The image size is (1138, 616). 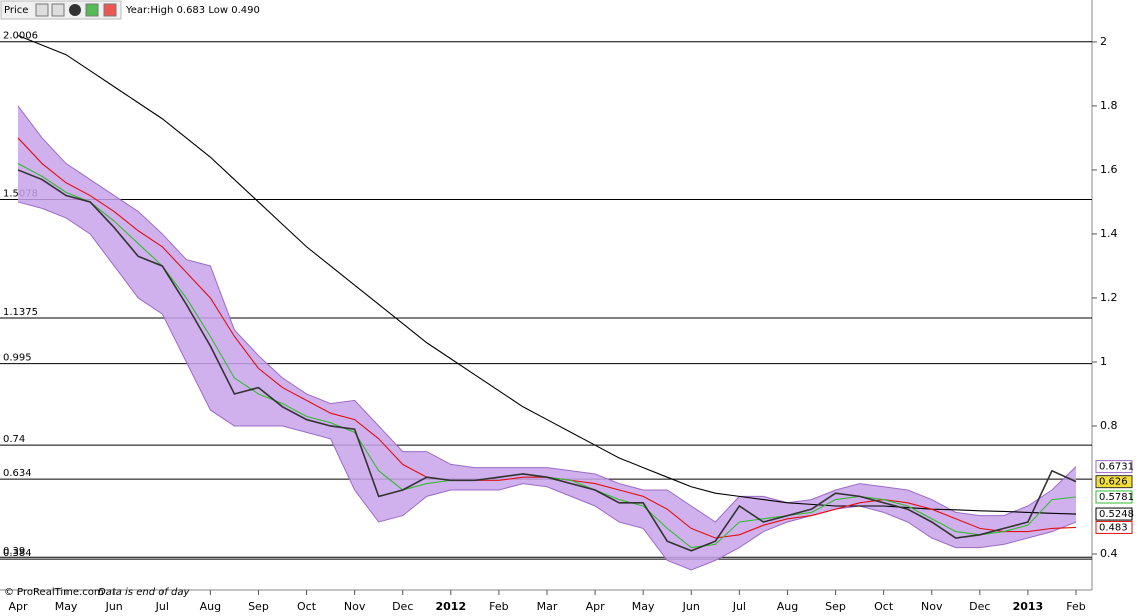 I want to click on last-value-label: 0.626, so click(x=1113, y=482).